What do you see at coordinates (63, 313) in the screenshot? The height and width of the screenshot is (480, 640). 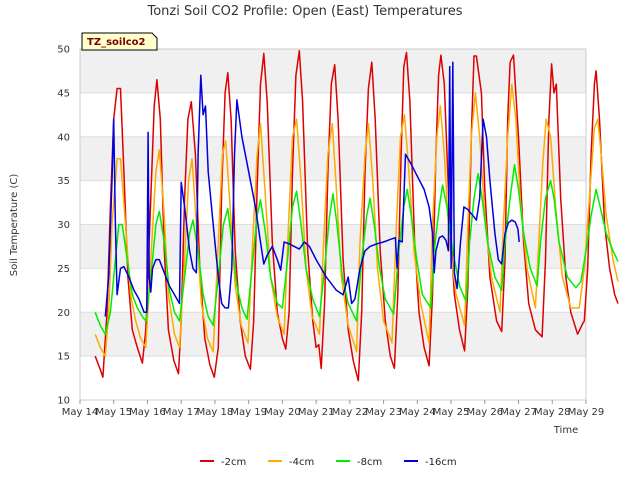 I see `y-tick-label: 20` at bounding box center [63, 313].